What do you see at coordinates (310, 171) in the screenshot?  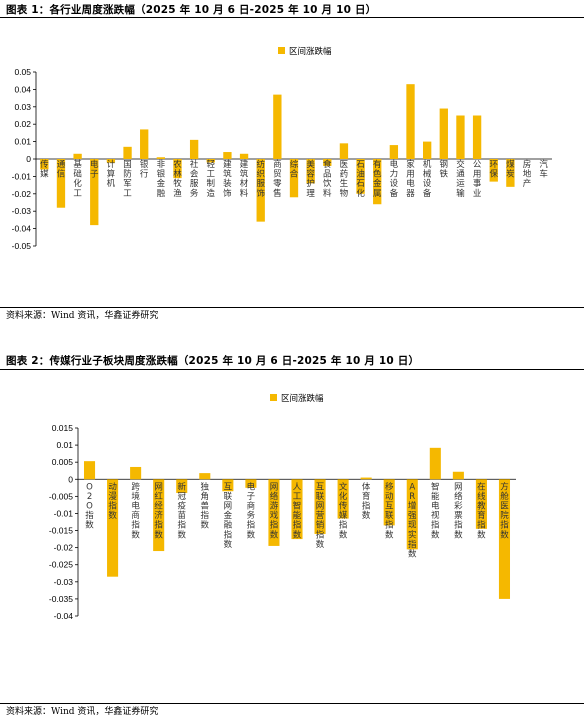 I see `bar-美容护理` at bounding box center [310, 171].